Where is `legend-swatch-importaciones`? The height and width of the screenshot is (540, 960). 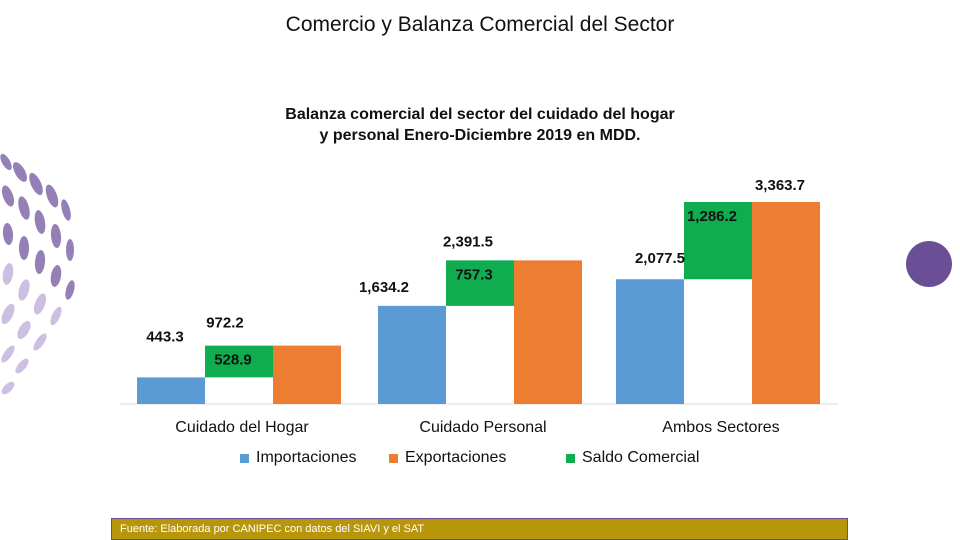 legend-swatch-importaciones is located at coordinates (244, 458).